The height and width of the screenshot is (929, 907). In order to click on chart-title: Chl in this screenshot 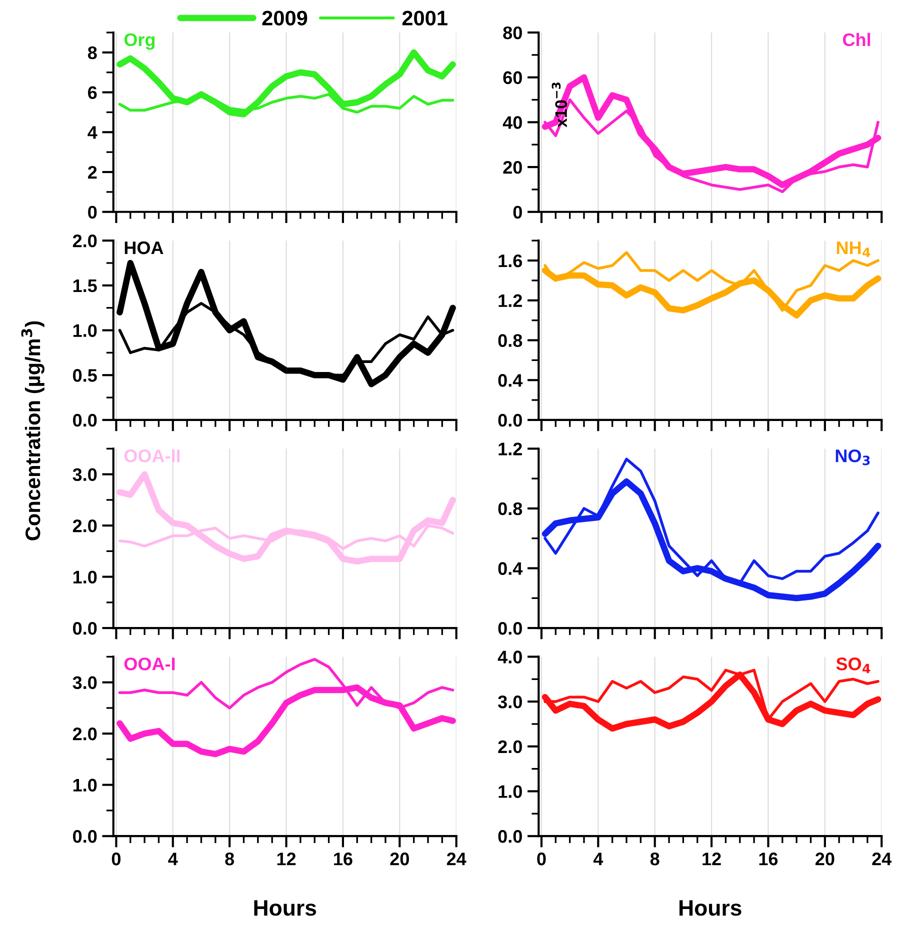, I will do `click(856, 39)`.